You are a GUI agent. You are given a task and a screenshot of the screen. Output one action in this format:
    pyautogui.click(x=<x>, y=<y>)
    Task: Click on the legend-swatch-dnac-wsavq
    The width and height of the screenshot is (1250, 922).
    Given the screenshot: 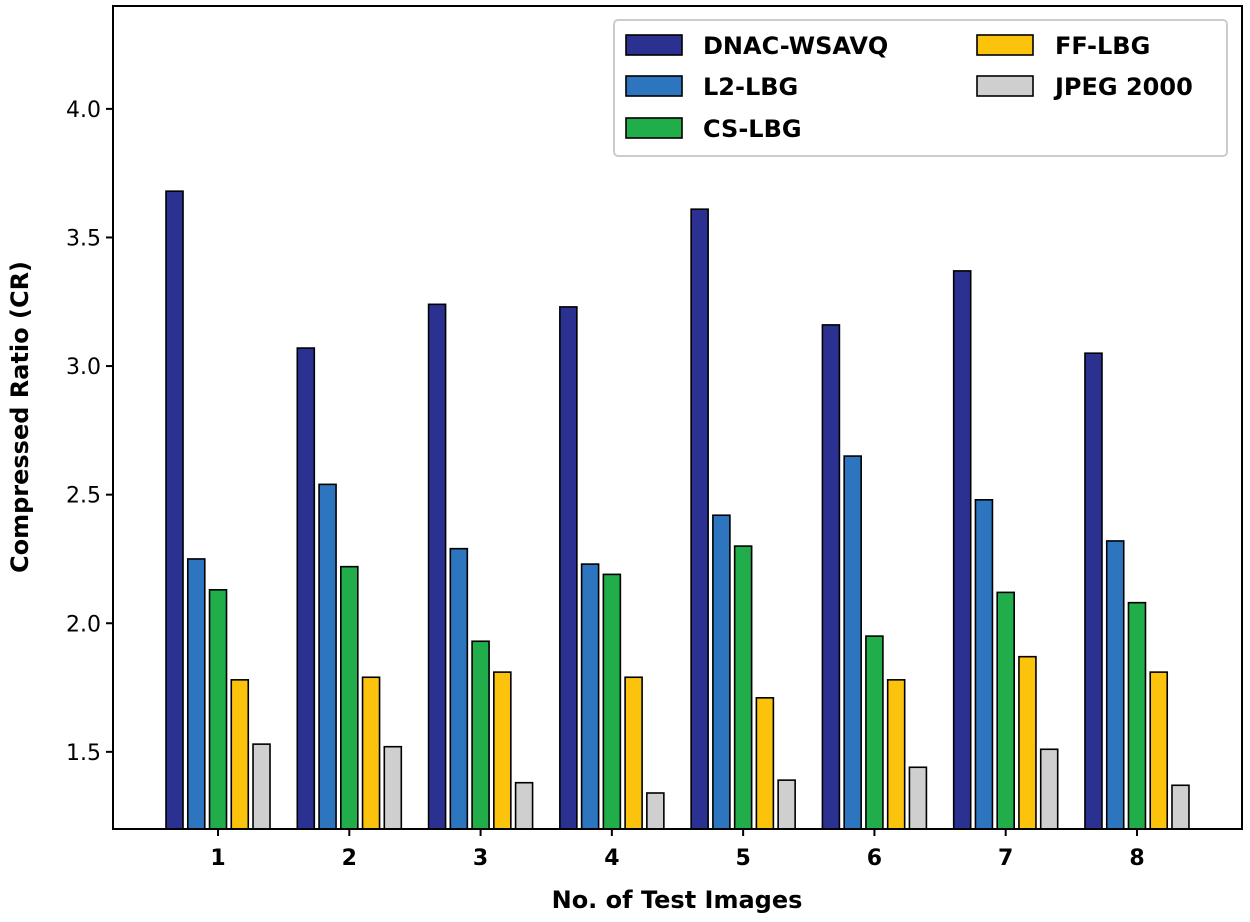 What is the action you would take?
    pyautogui.click(x=654, y=45)
    